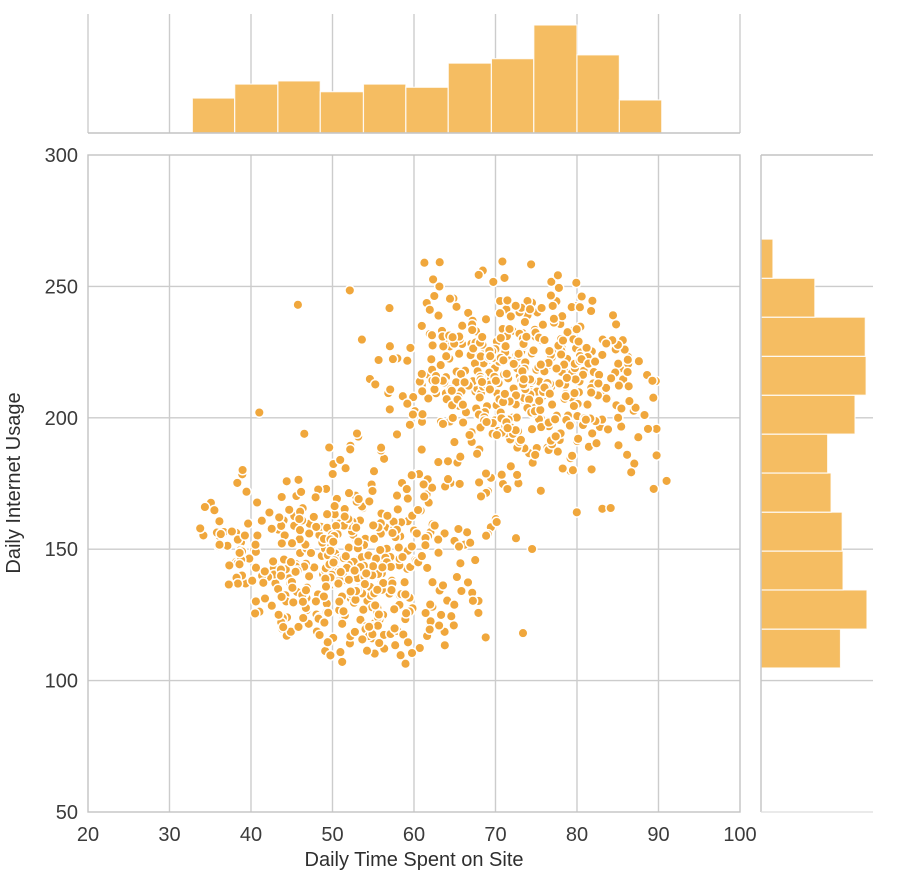 This screenshot has height=894, width=908. Describe the element at coordinates (67, 813) in the screenshot. I see `y-tick-label: 50` at that location.